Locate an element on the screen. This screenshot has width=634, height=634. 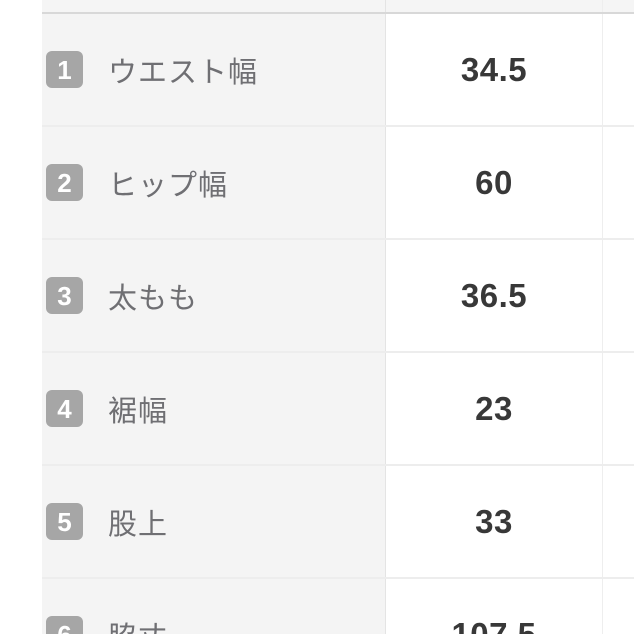
measurement-label: 脇丈 is located at coordinates (138, 624).